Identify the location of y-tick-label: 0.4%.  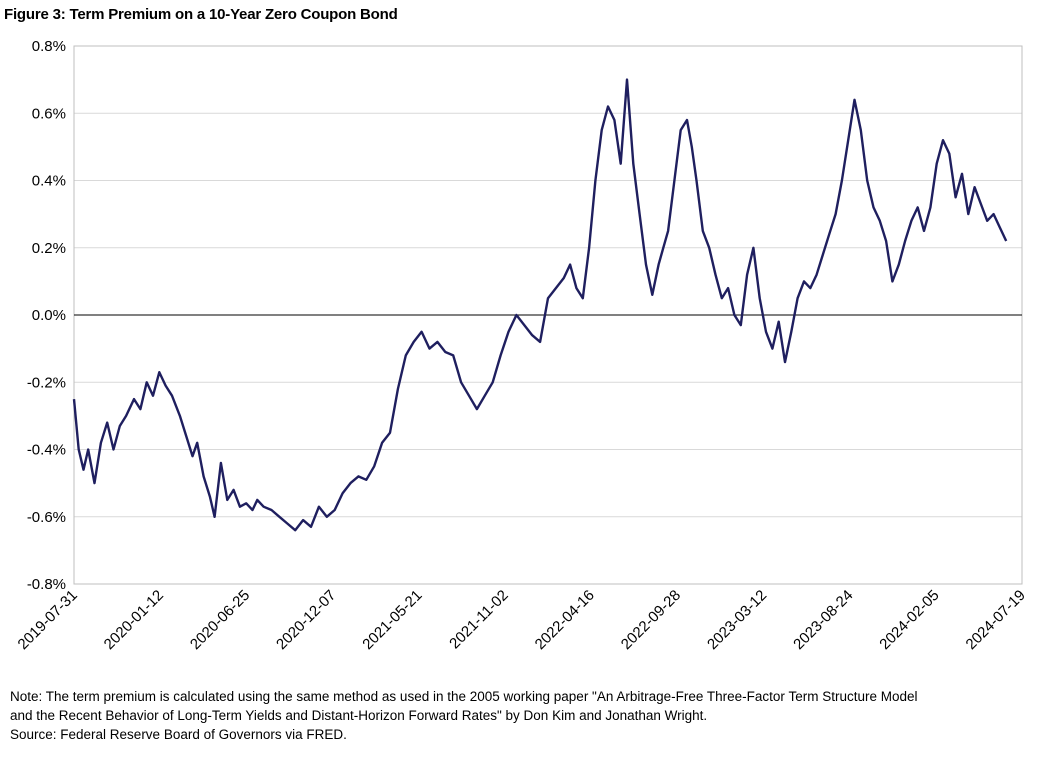
(49, 181).